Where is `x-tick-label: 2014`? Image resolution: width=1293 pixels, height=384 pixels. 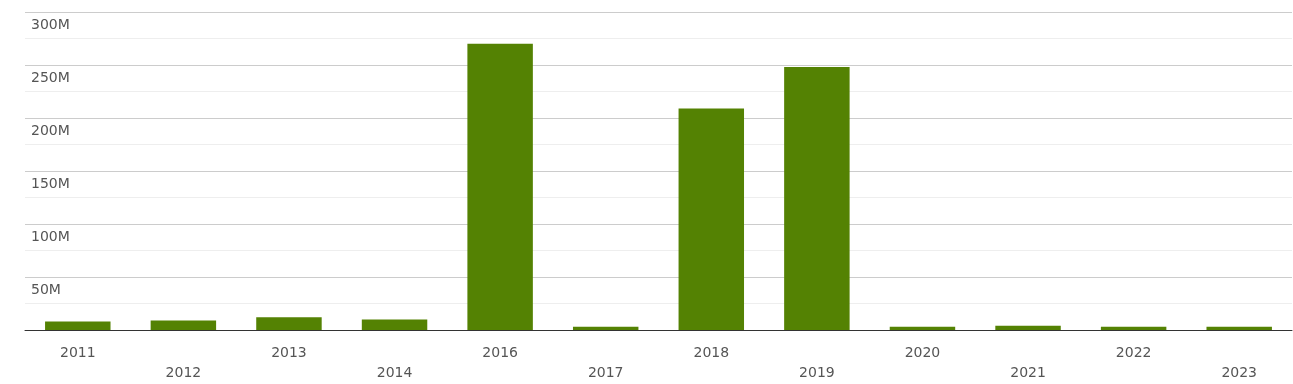
x-tick-label: 2014 is located at coordinates (394, 372).